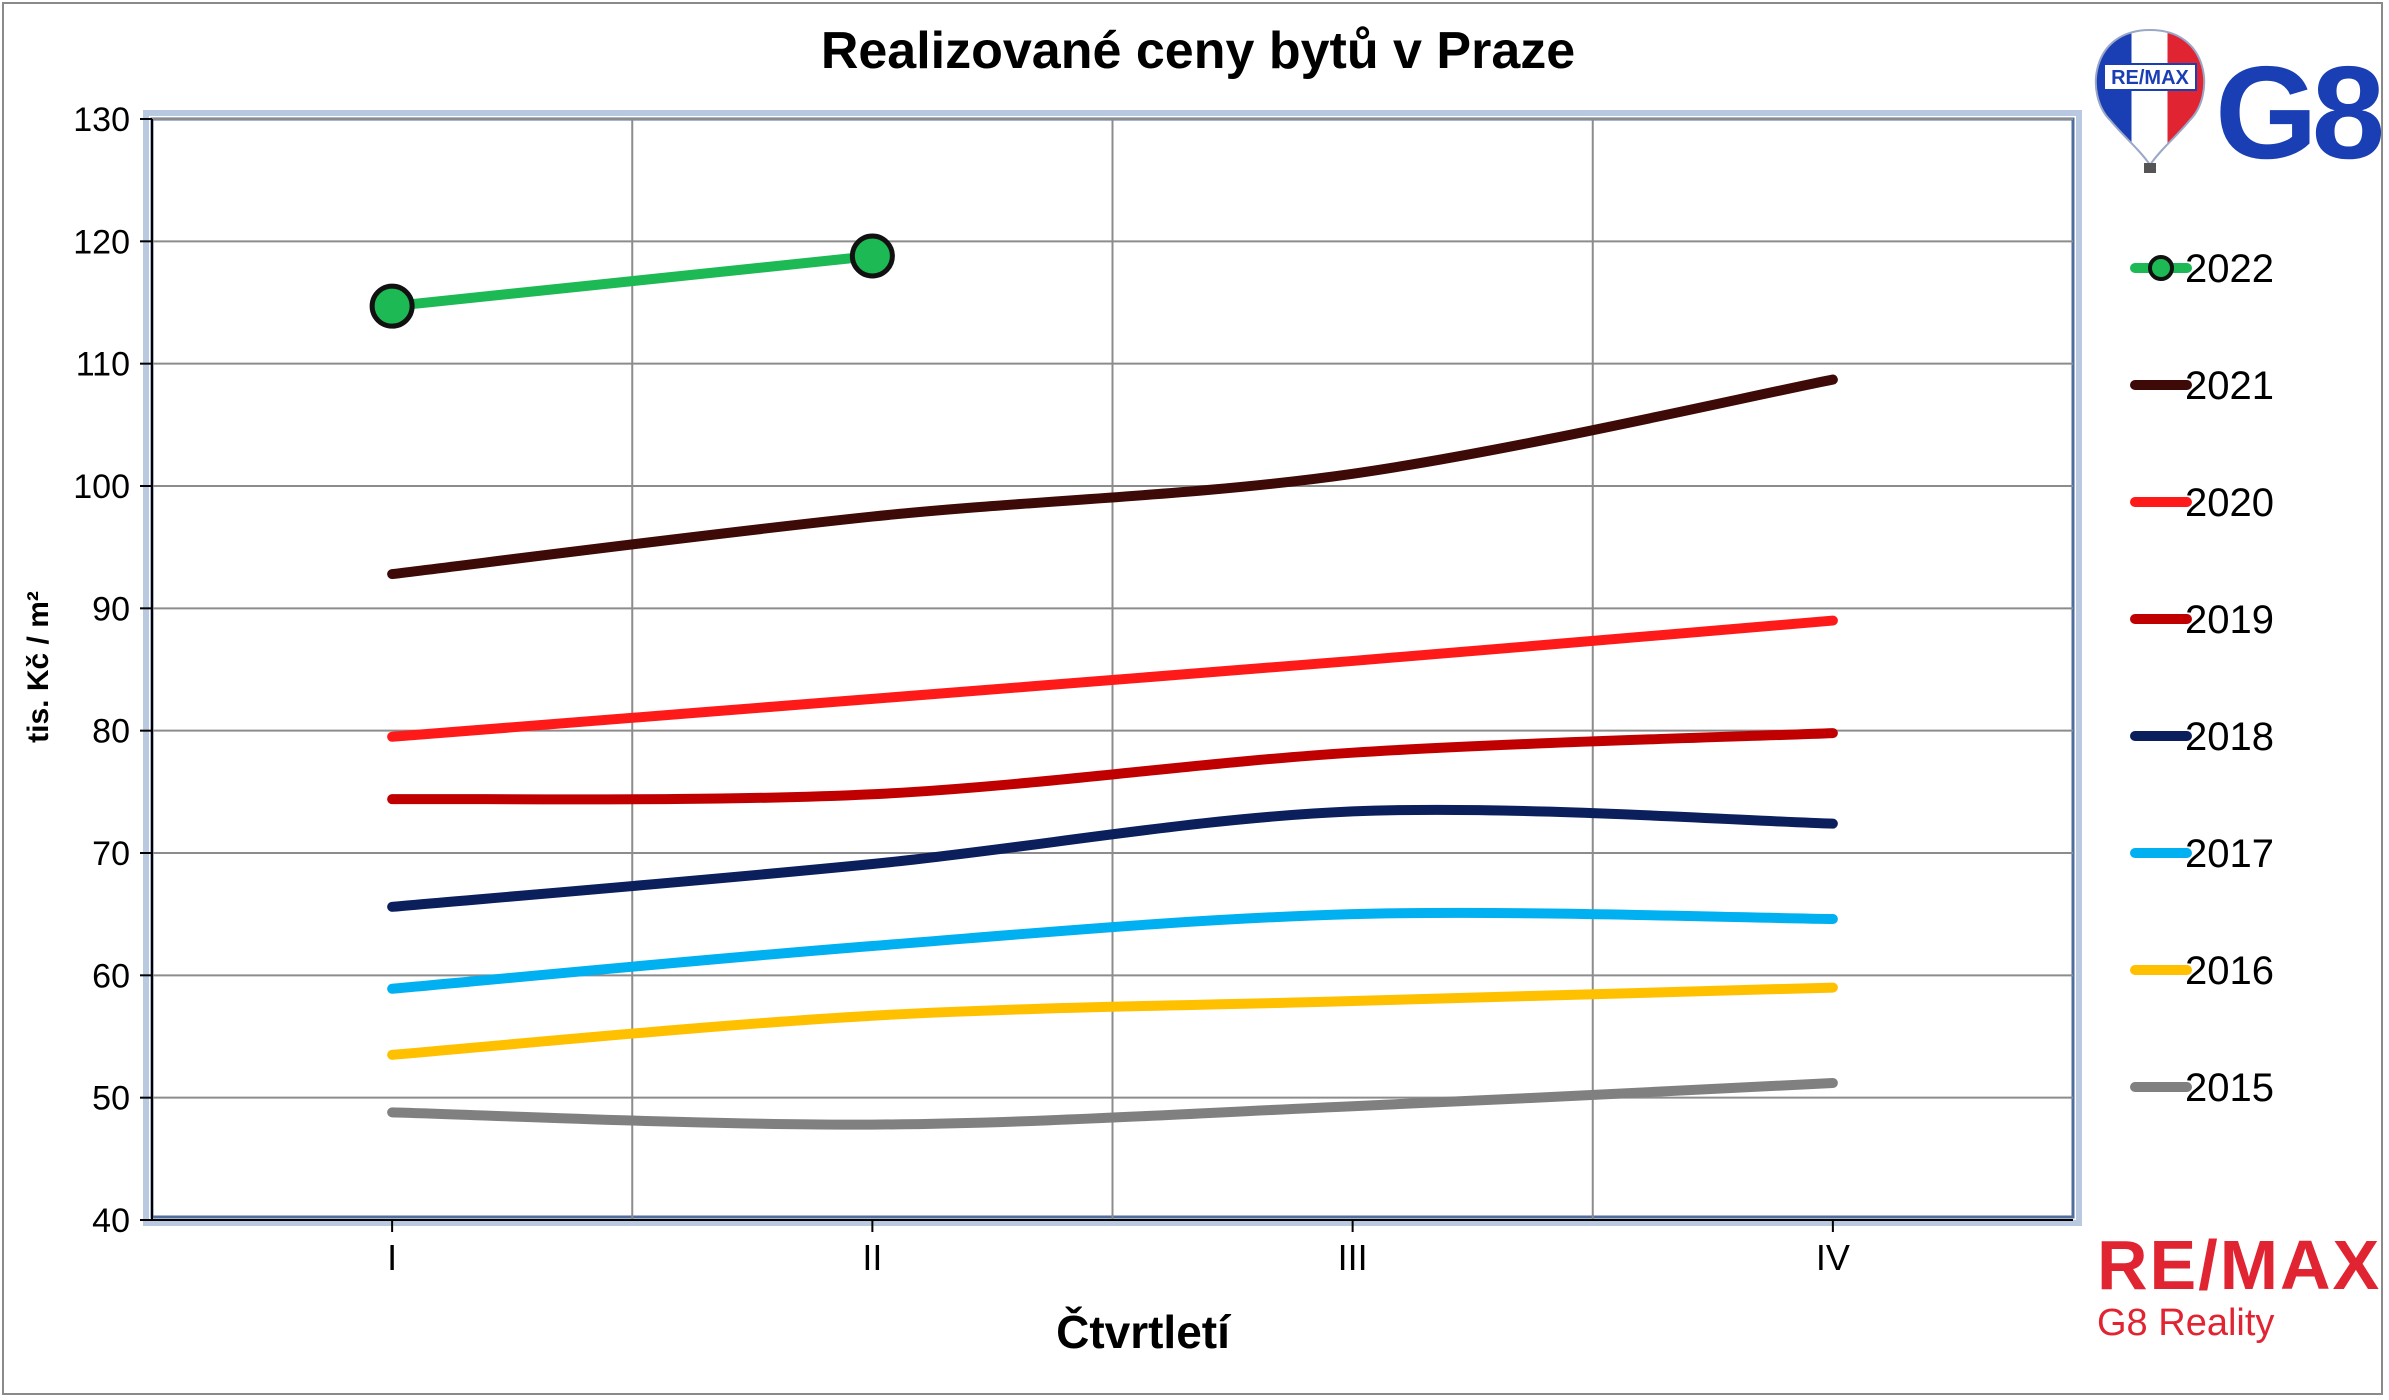 The height and width of the screenshot is (1400, 2389). I want to click on balloon-label: RE/MAX, so click(2150, 78).